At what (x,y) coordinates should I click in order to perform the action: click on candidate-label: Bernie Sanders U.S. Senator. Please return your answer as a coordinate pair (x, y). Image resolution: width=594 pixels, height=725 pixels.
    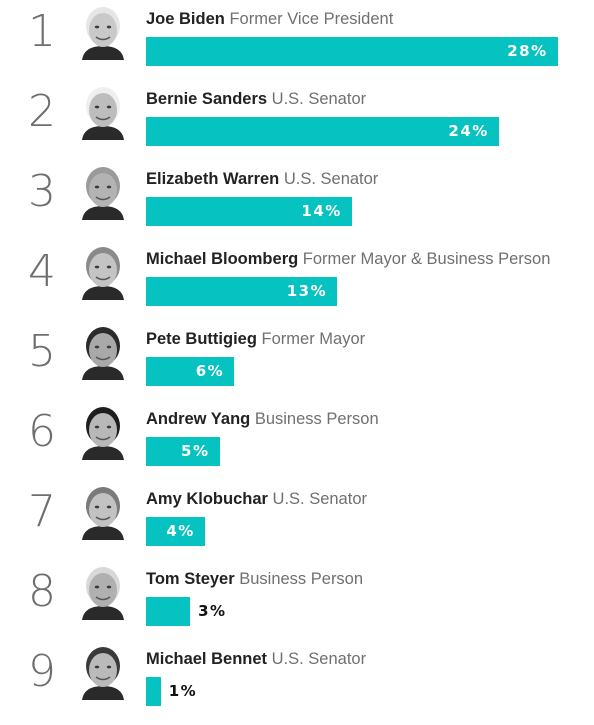
    Looking at the image, I should click on (256, 99).